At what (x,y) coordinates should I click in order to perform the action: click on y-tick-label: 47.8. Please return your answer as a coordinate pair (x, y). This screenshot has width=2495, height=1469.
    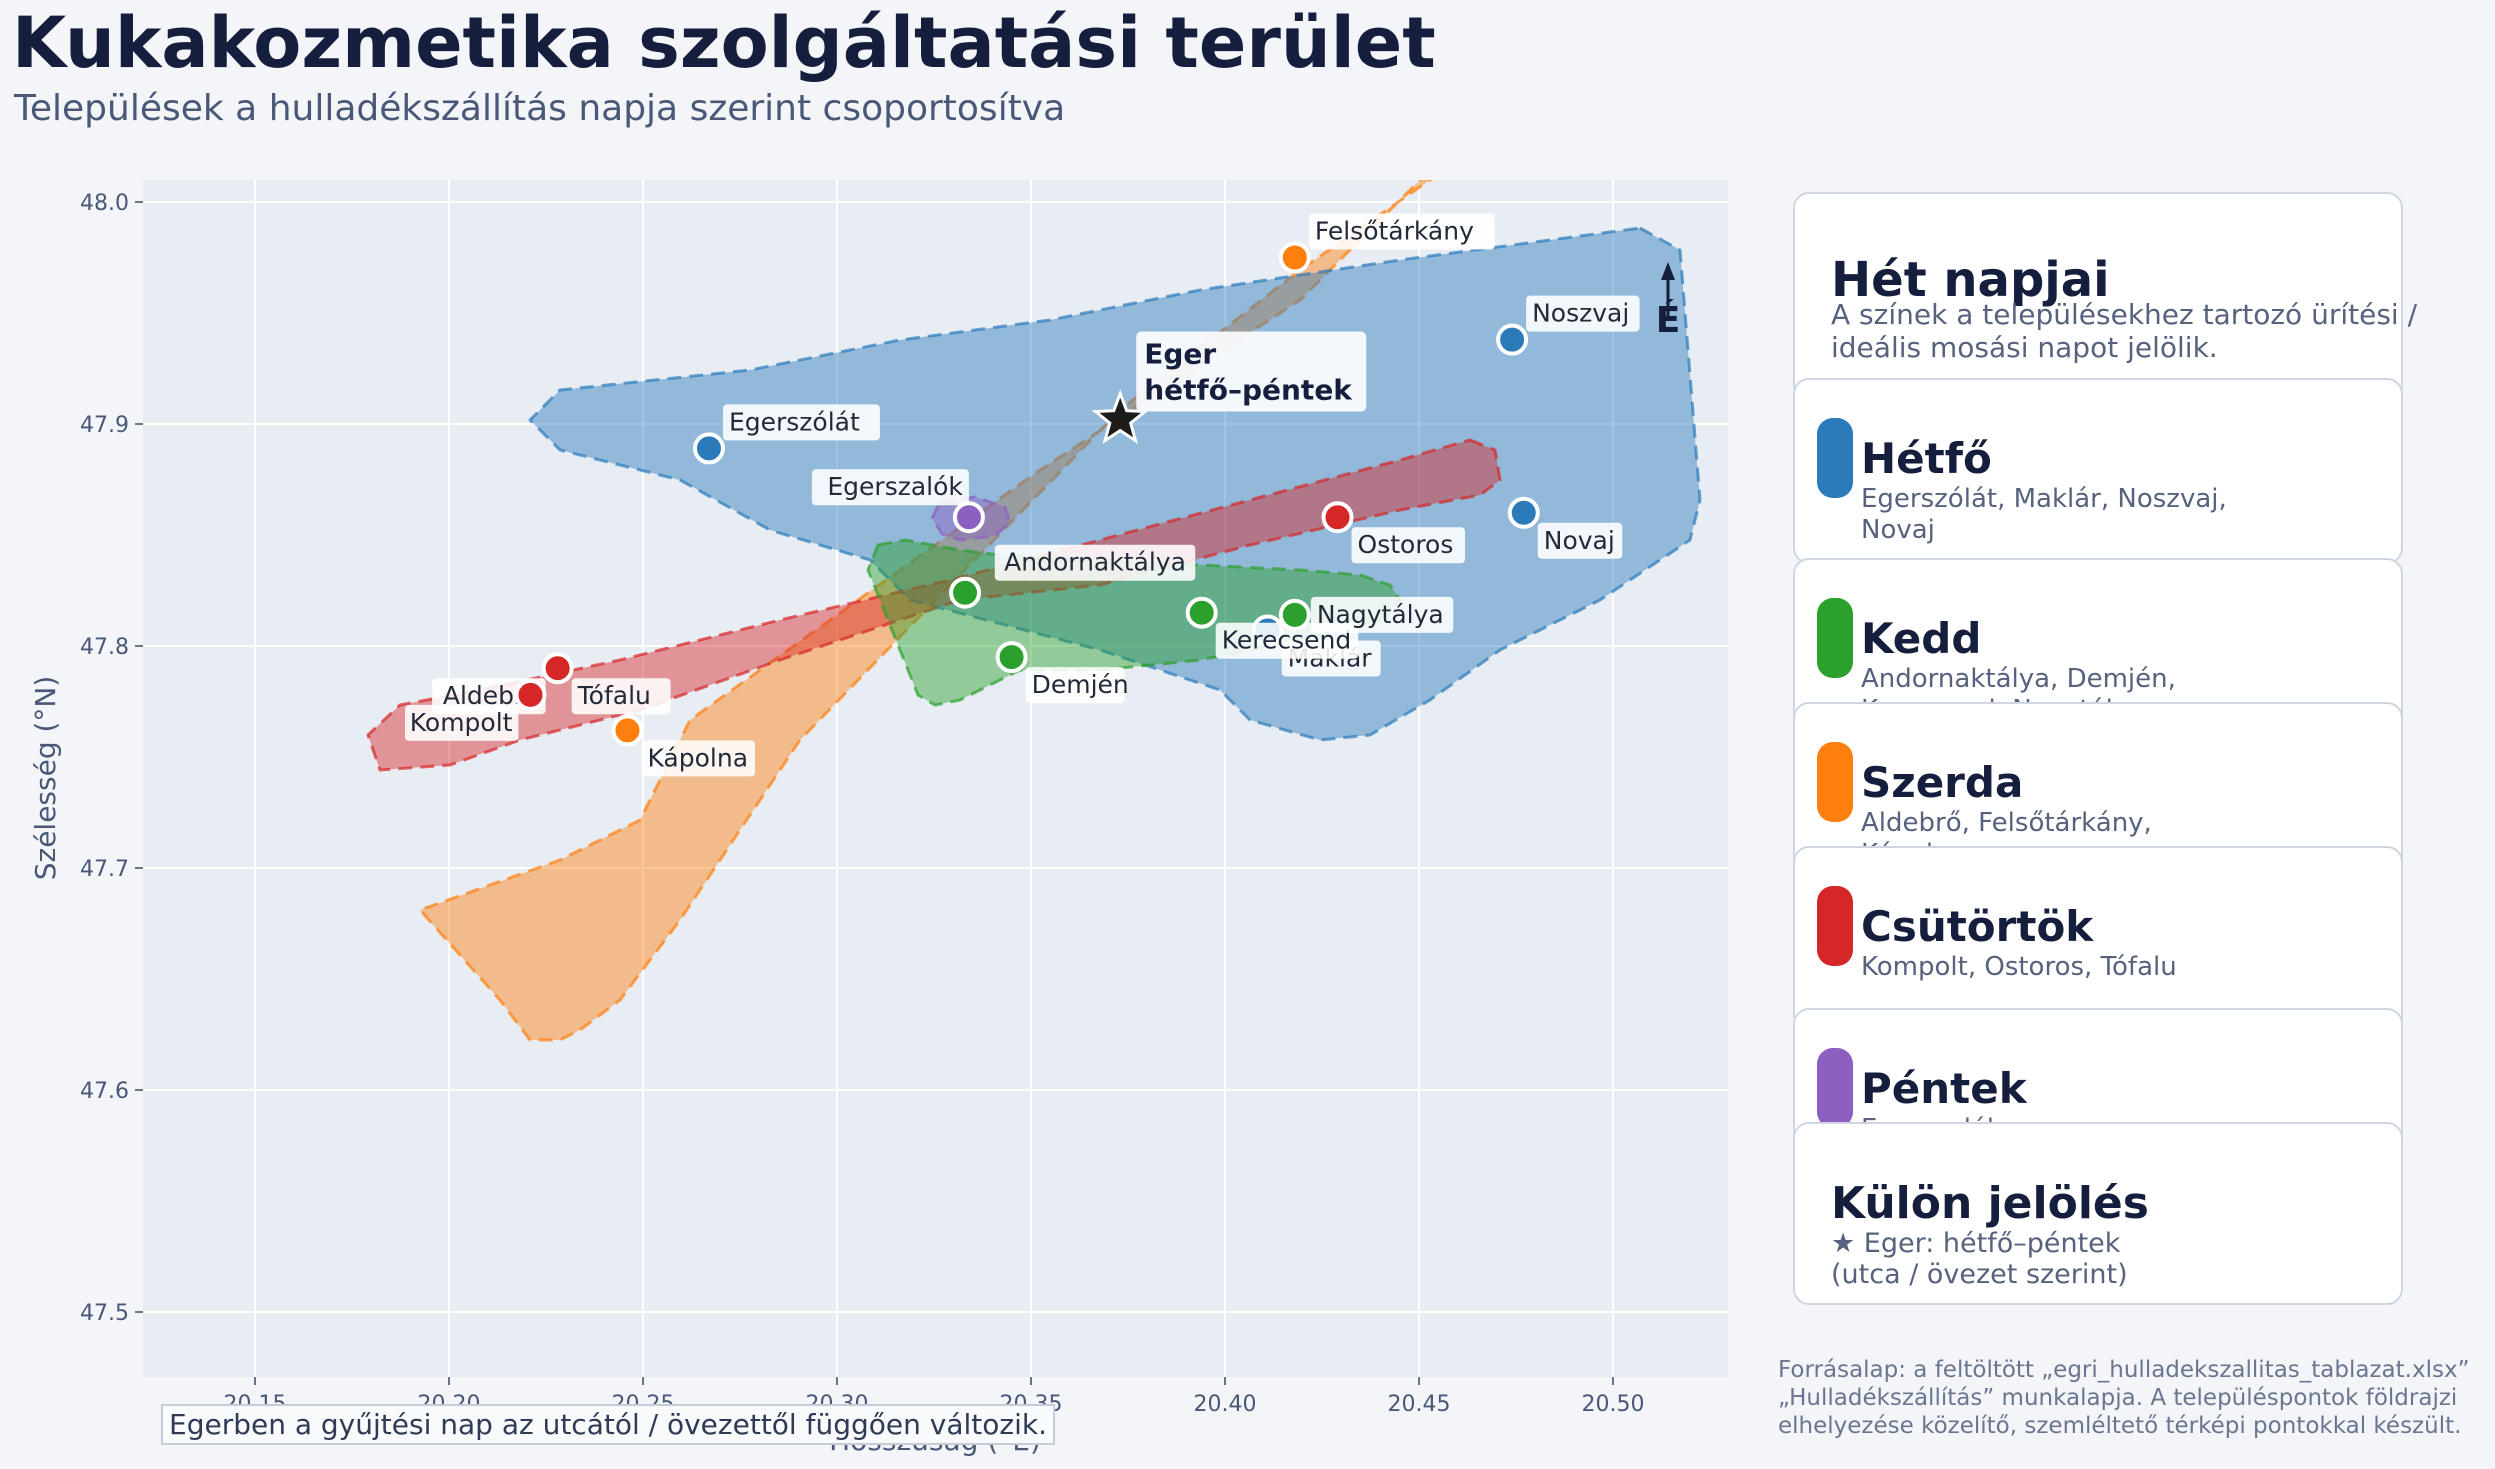
    Looking at the image, I should click on (104, 647).